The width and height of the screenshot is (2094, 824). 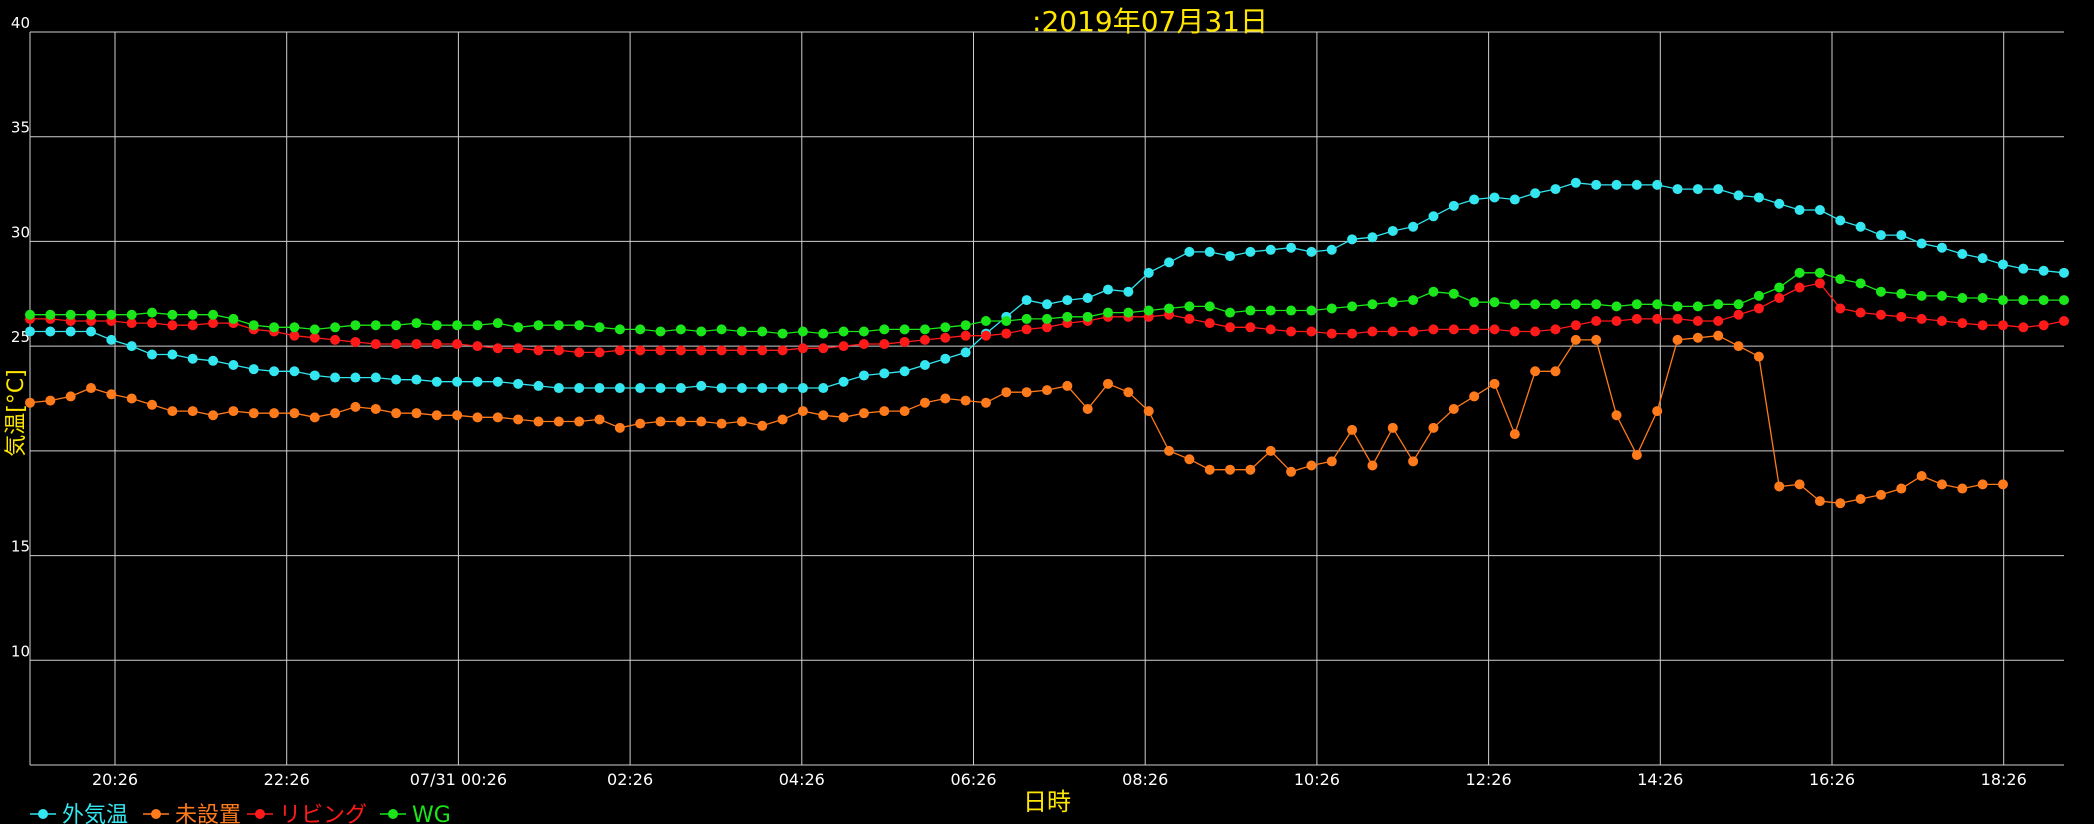 I want to click on y-tick-label: 30, so click(x=20, y=232).